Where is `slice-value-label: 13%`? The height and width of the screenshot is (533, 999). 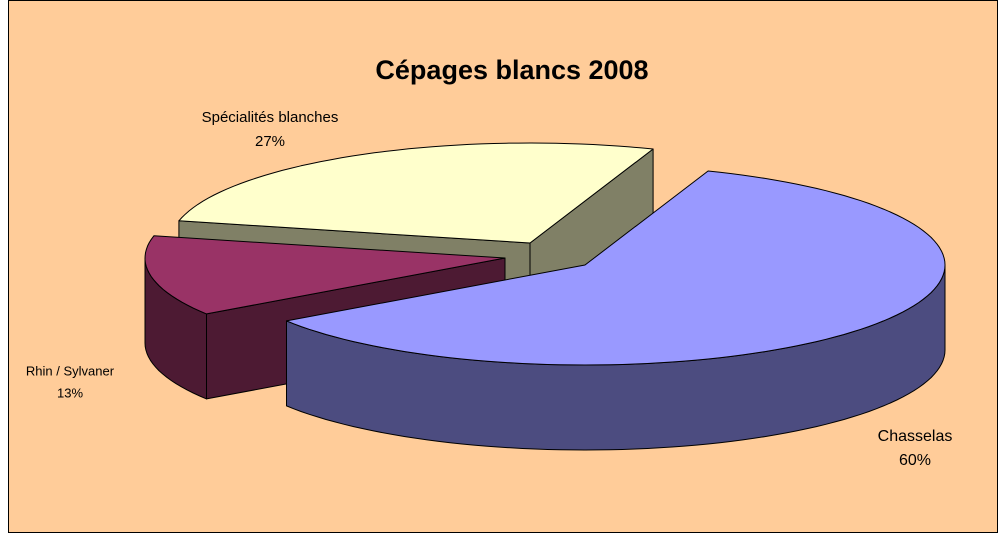
slice-value-label: 13% is located at coordinates (70, 392).